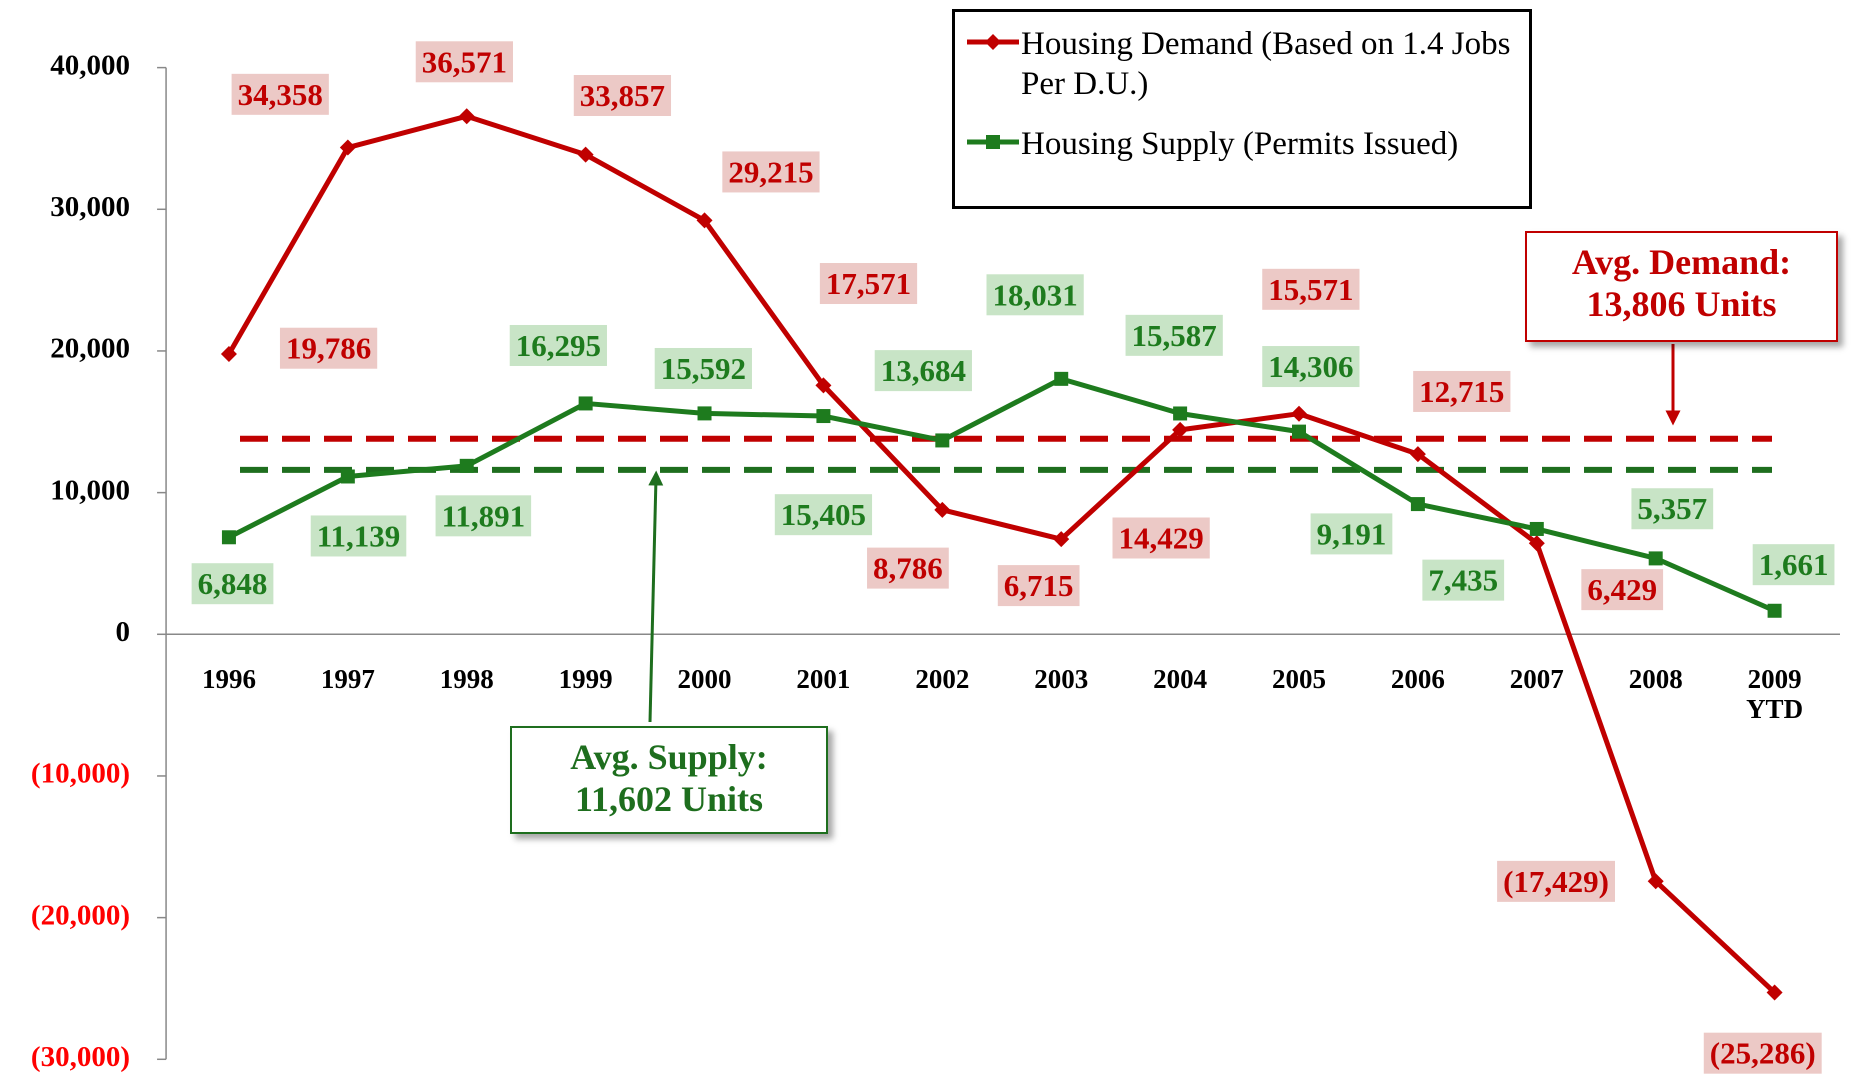 This screenshot has height=1079, width=1860. What do you see at coordinates (80, 774) in the screenshot?
I see `y-tick-label: (10,000)` at bounding box center [80, 774].